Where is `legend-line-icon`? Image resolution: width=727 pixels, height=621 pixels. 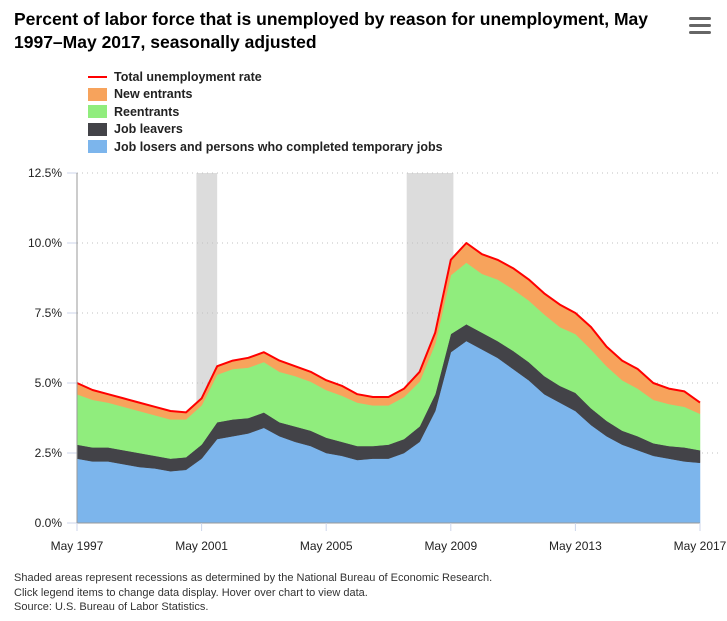
legend-line-icon is located at coordinates (97, 76).